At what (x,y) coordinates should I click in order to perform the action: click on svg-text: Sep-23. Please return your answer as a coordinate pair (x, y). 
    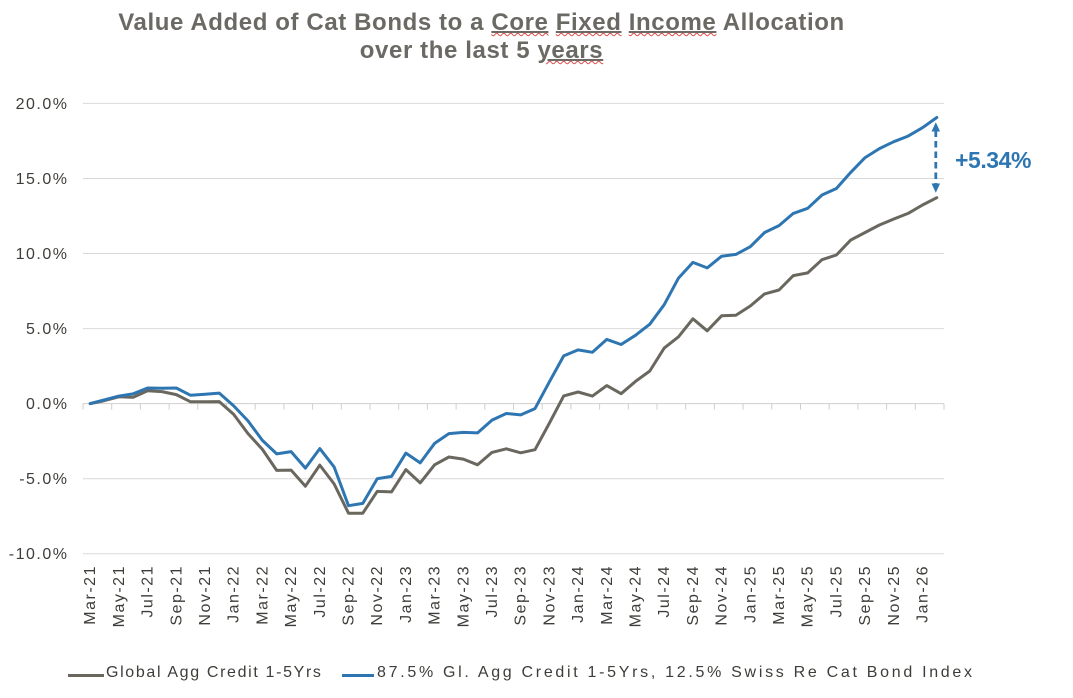
    Looking at the image, I should click on (521, 595).